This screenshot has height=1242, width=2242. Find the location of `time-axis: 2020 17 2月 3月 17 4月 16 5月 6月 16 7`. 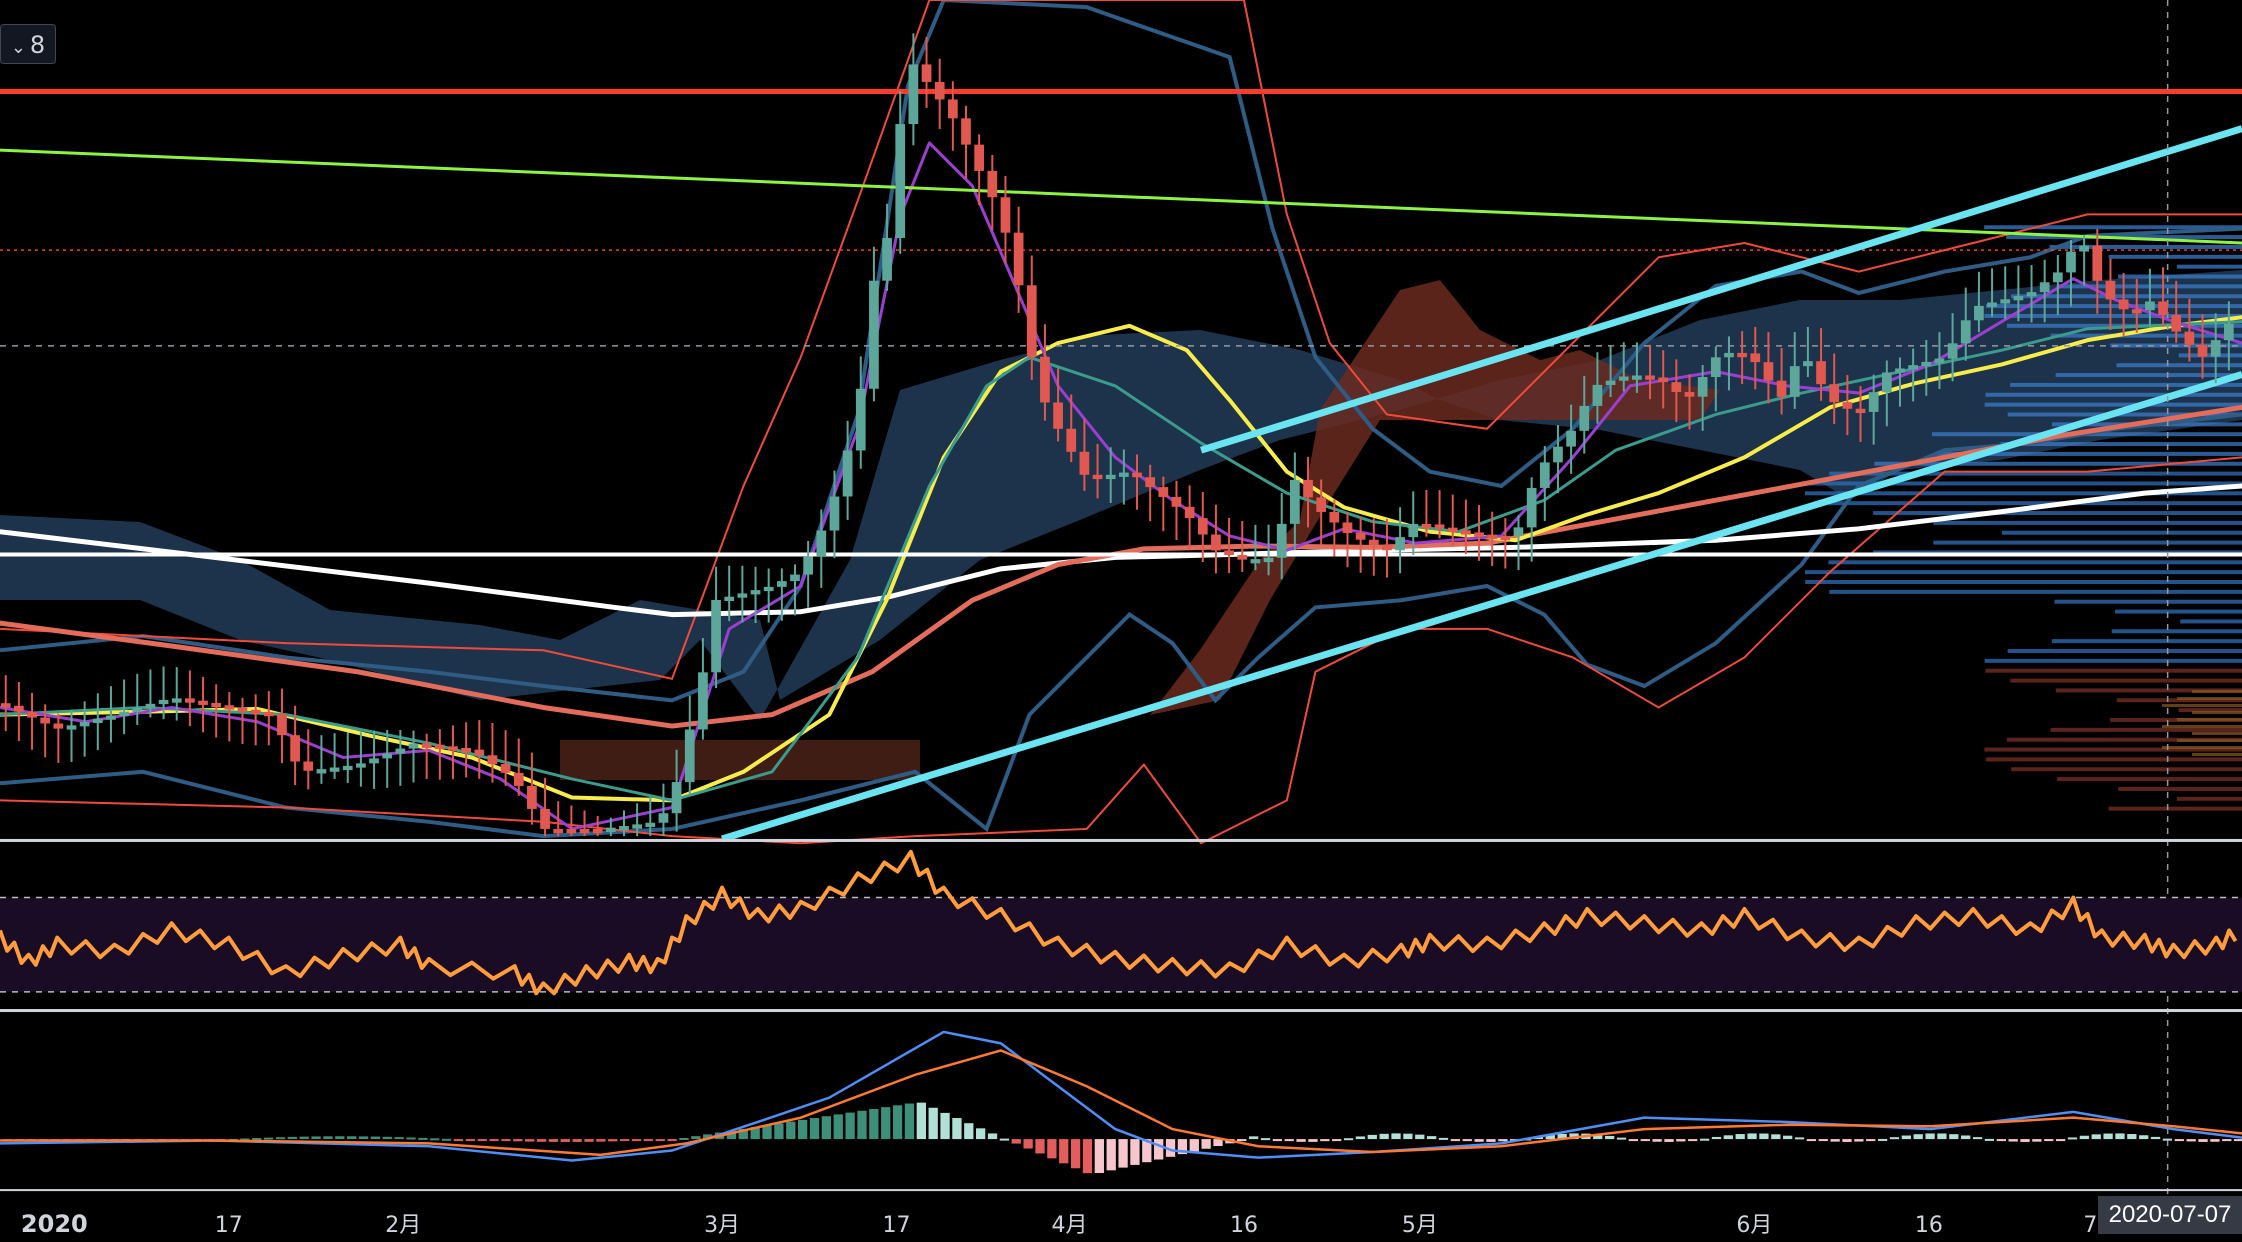

time-axis: 2020 17 2月 3月 17 4月 16 5月 6月 16 7 is located at coordinates (1059, 1224).